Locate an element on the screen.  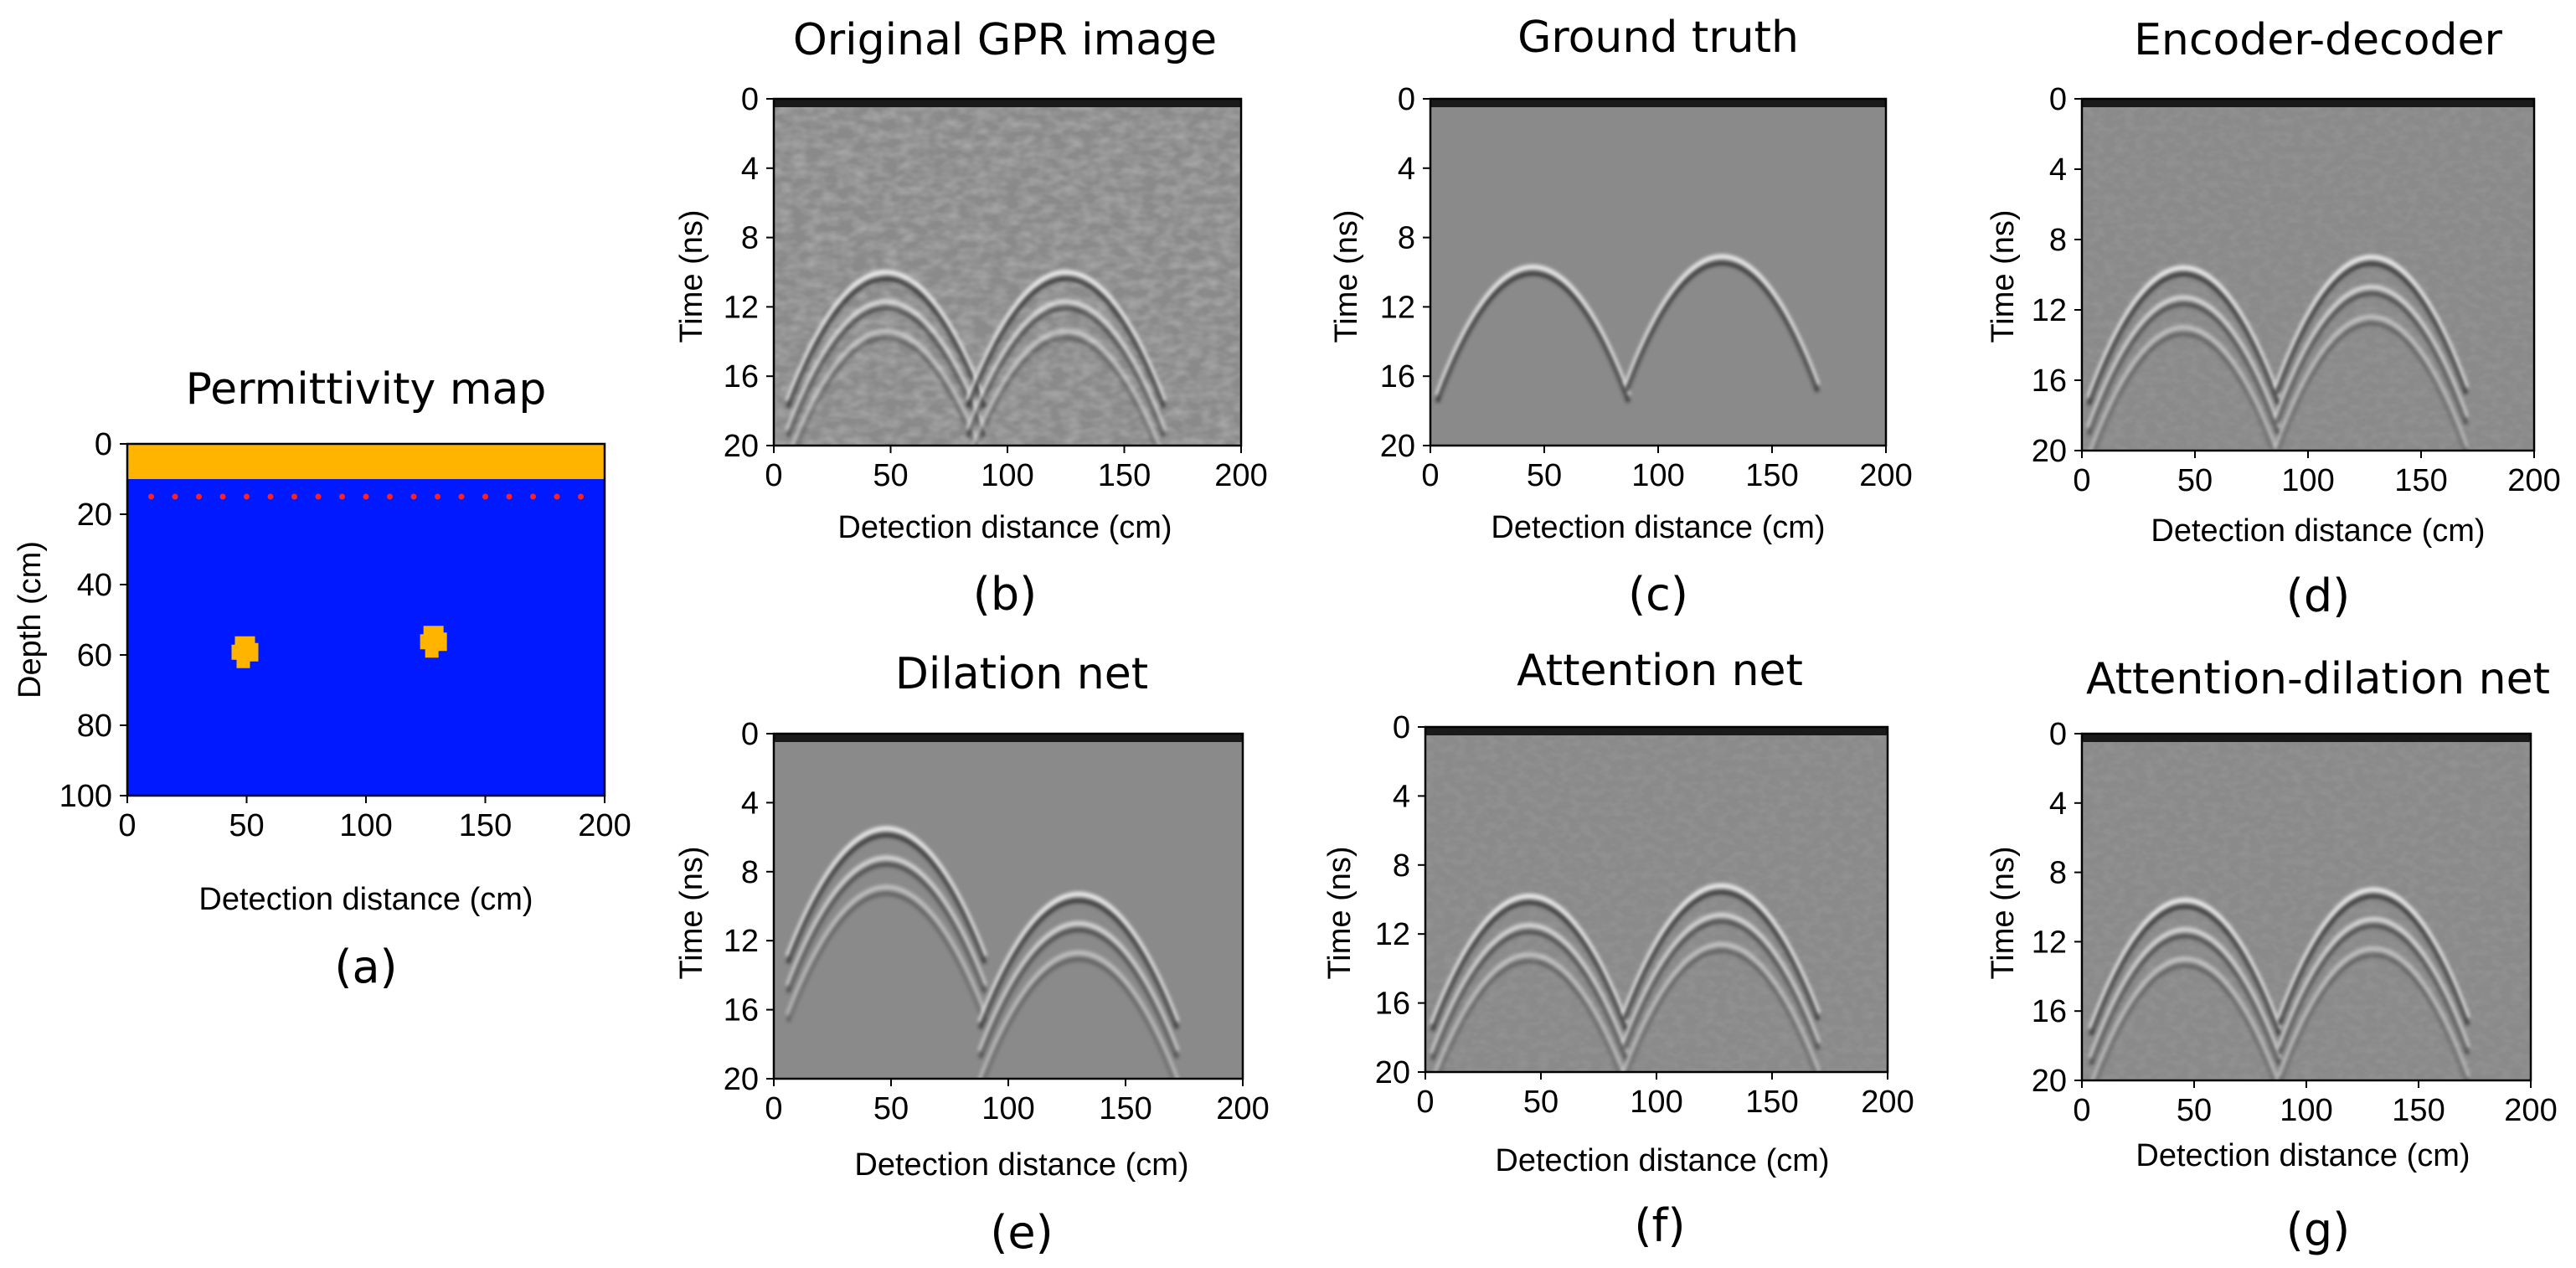
top-strip is located at coordinates (2306, 738).